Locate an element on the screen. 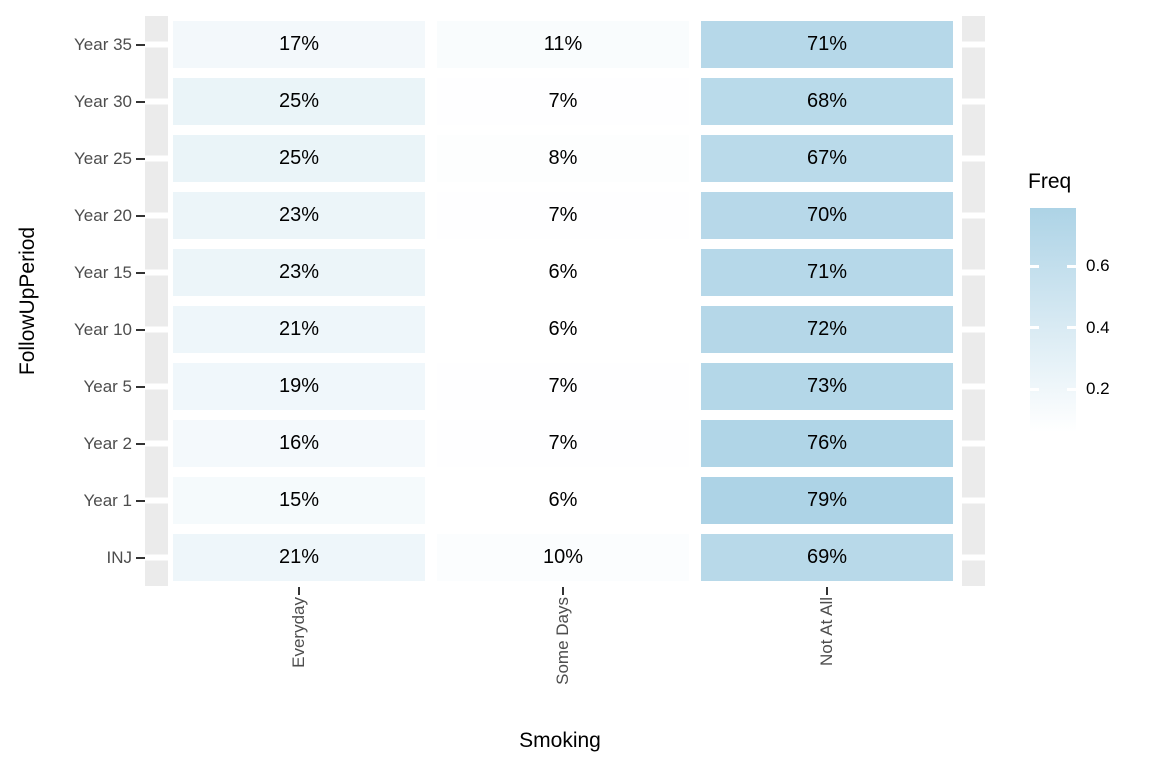  heatmap-cell: 17% is located at coordinates (299, 44).